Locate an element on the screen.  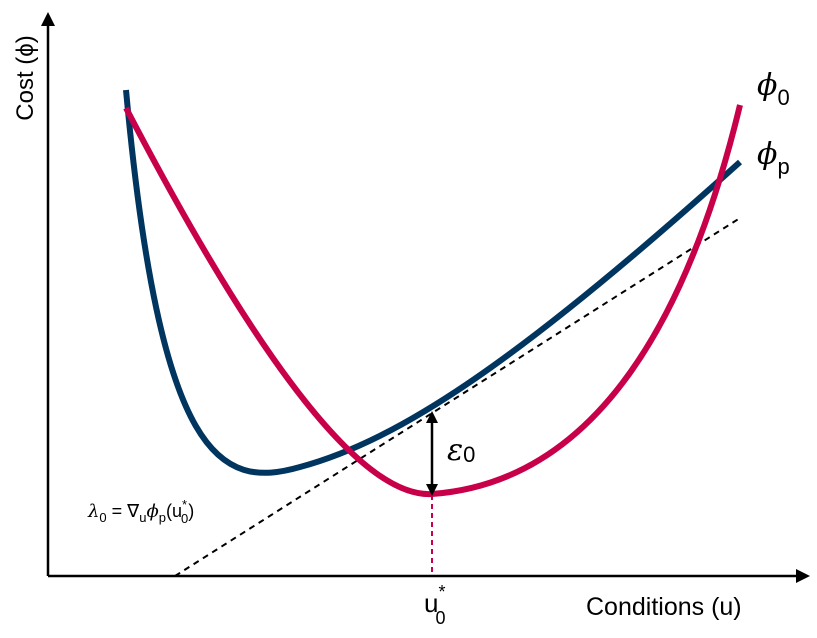
x-axis-label: Conditions (u) is located at coordinates (664, 607).